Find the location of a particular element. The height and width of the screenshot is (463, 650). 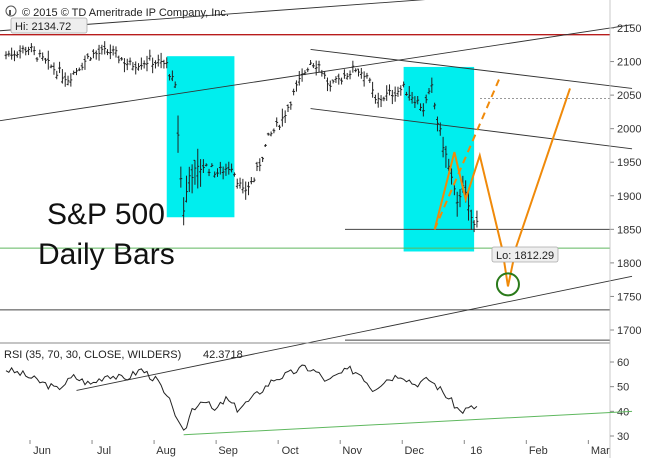

rsi-tick-label: 50 is located at coordinates (623, 388).